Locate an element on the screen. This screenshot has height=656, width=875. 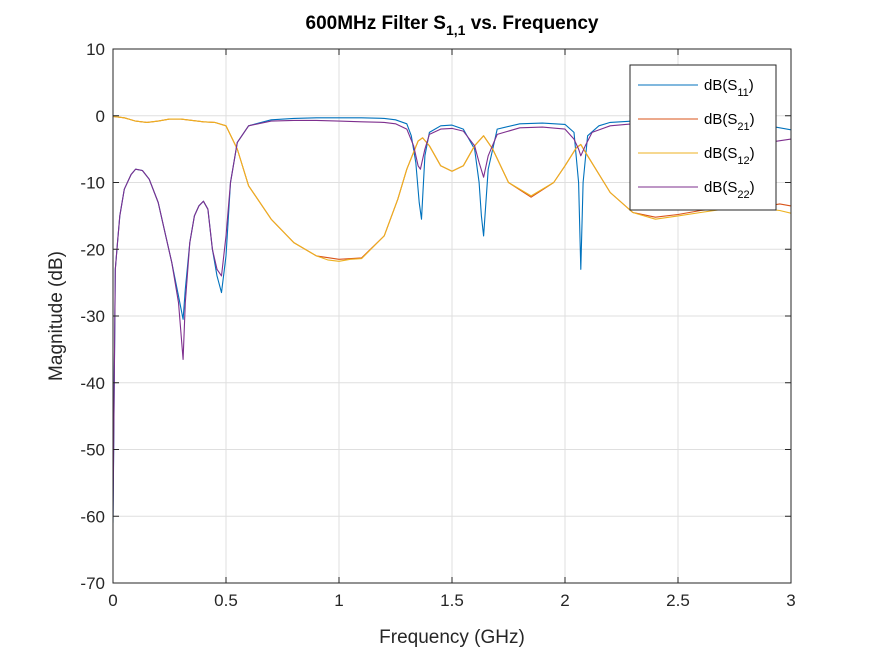
y-tick-label: -40 is located at coordinates (92, 383).